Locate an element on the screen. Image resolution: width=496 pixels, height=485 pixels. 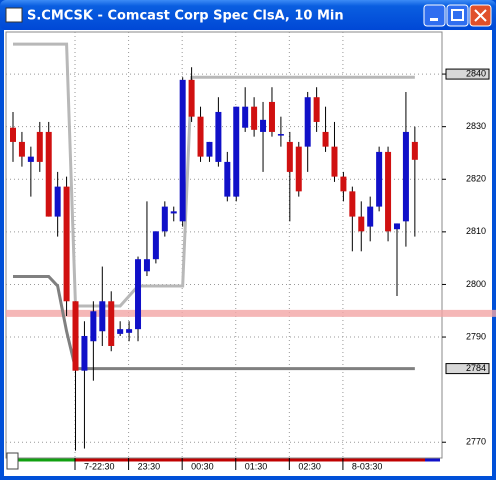
x-tick-label: 8-03:30 is located at coordinates (367, 466).